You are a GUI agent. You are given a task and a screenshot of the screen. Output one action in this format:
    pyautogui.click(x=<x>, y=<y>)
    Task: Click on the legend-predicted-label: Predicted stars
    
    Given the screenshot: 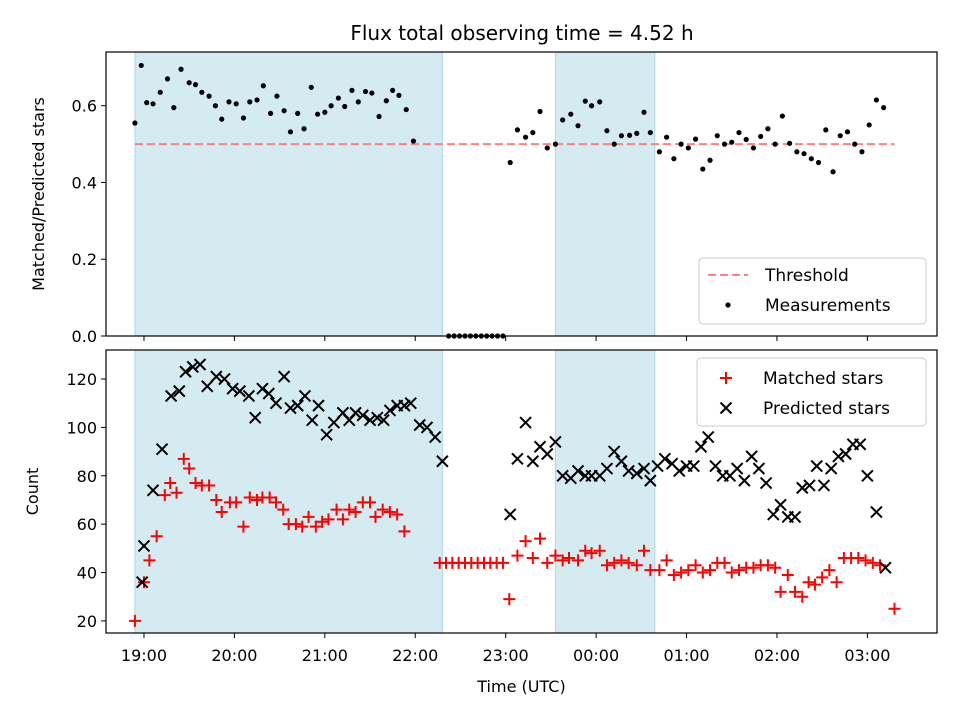 What is the action you would take?
    pyautogui.click(x=826, y=409)
    